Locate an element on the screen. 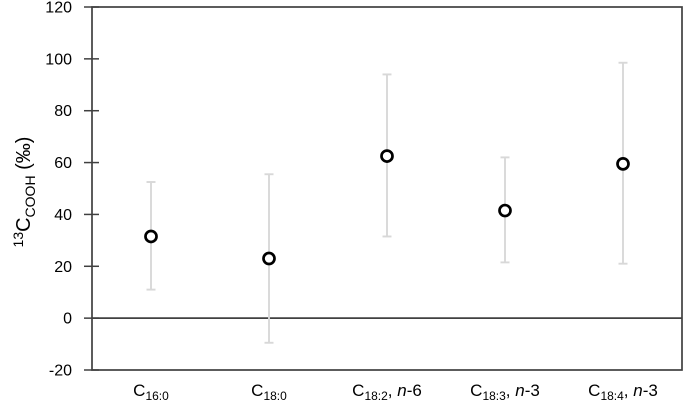  y-tick-label: 40 is located at coordinates (63, 215).